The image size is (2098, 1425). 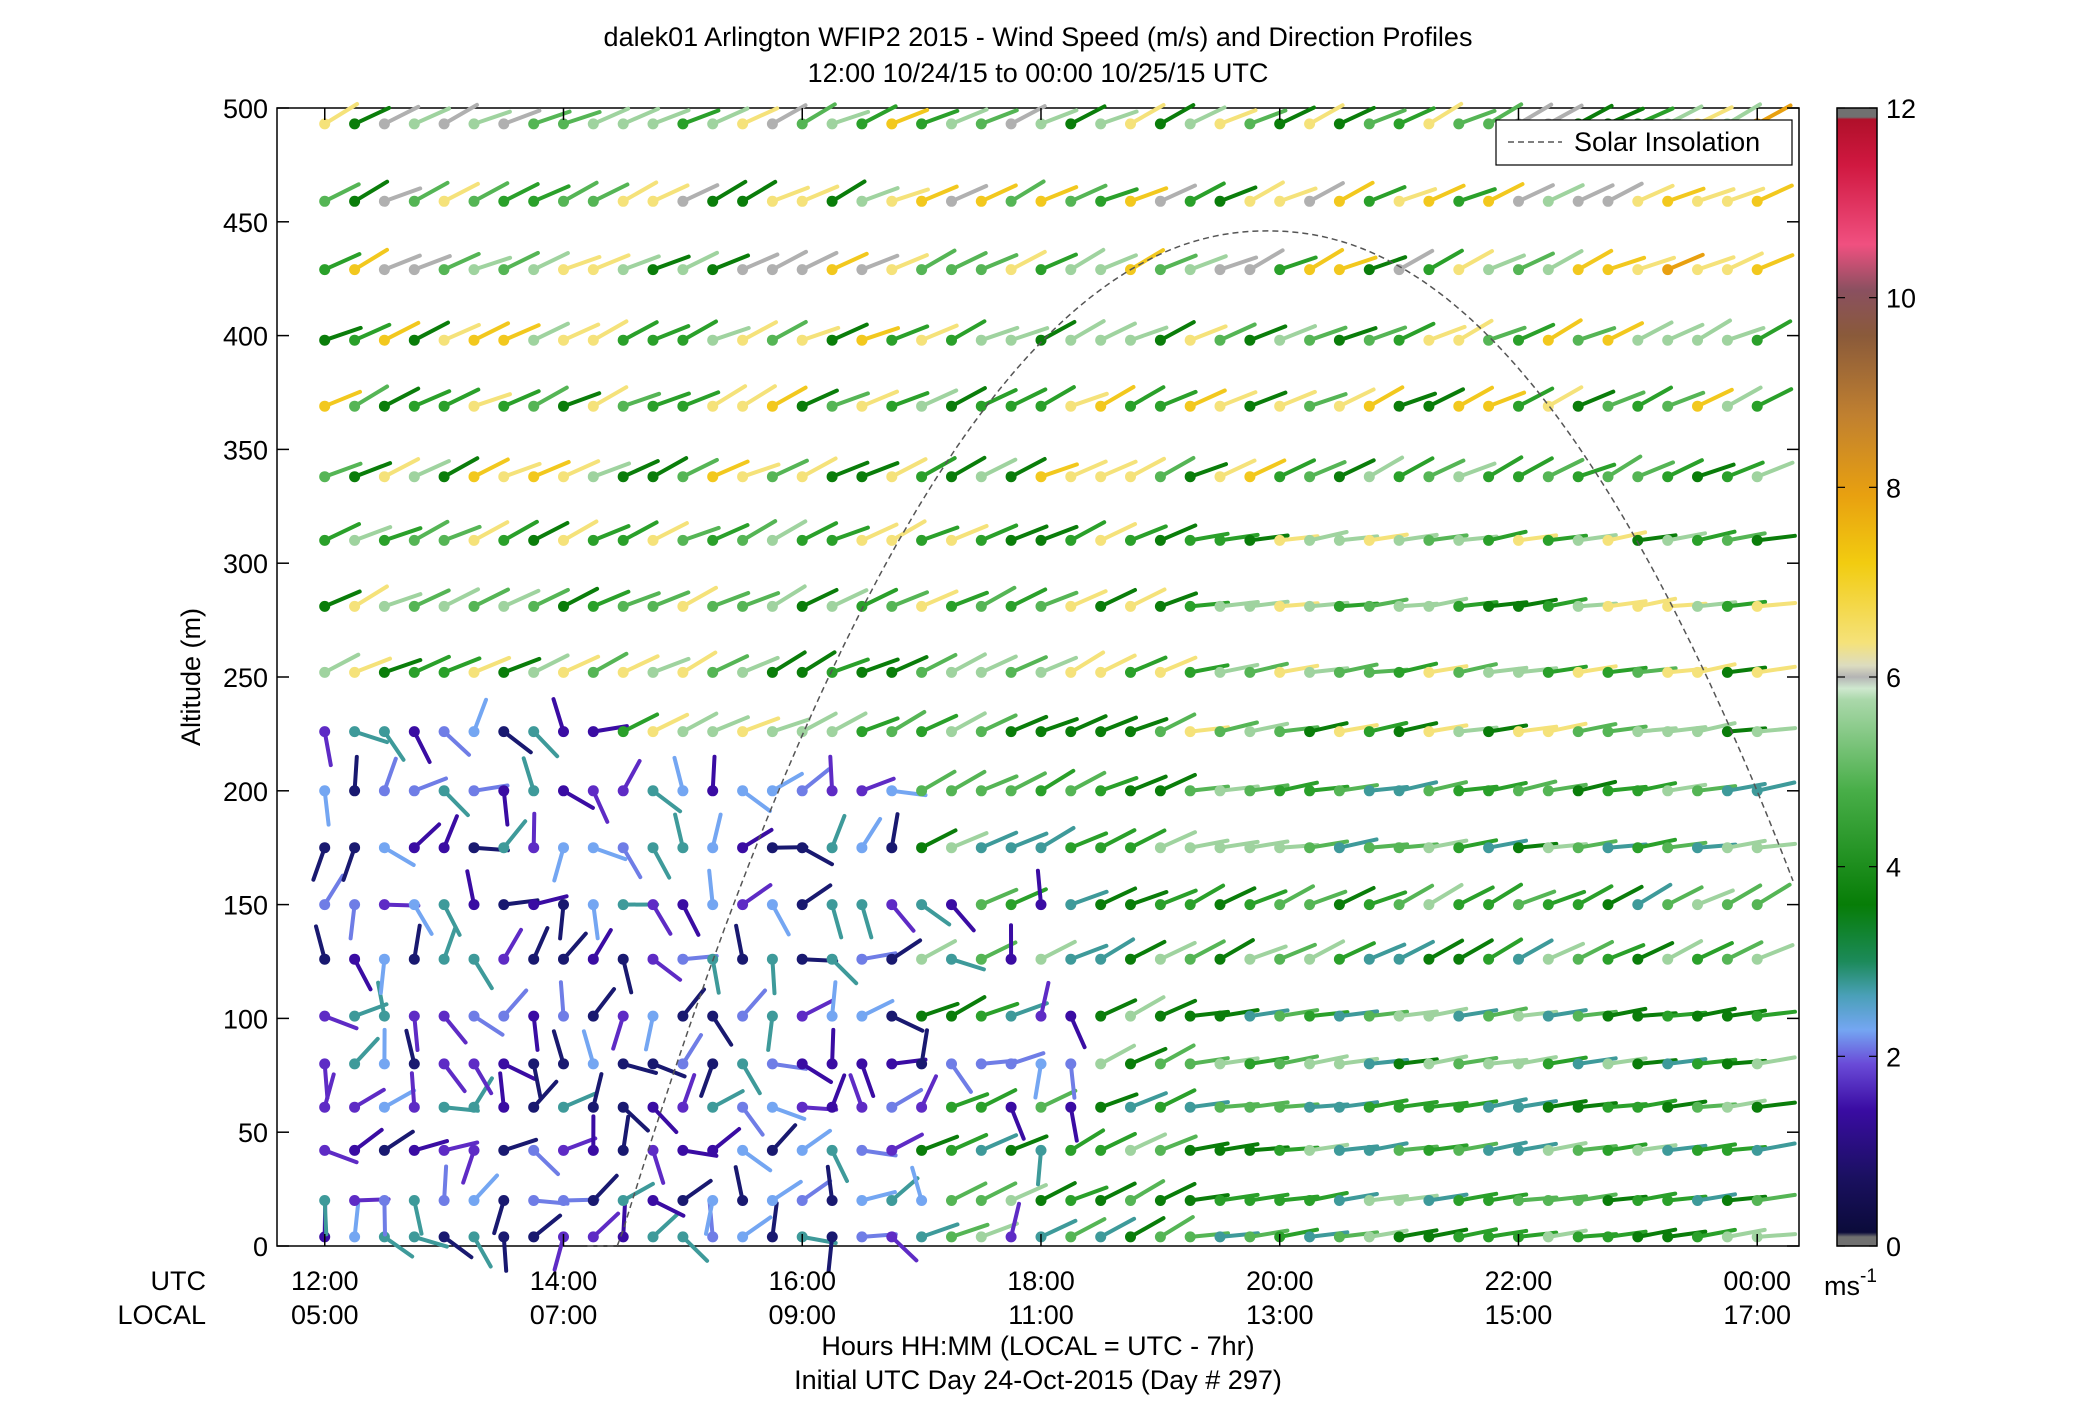 I want to click on x-tick-label-utc: 12:00, so click(x=325, y=1281).